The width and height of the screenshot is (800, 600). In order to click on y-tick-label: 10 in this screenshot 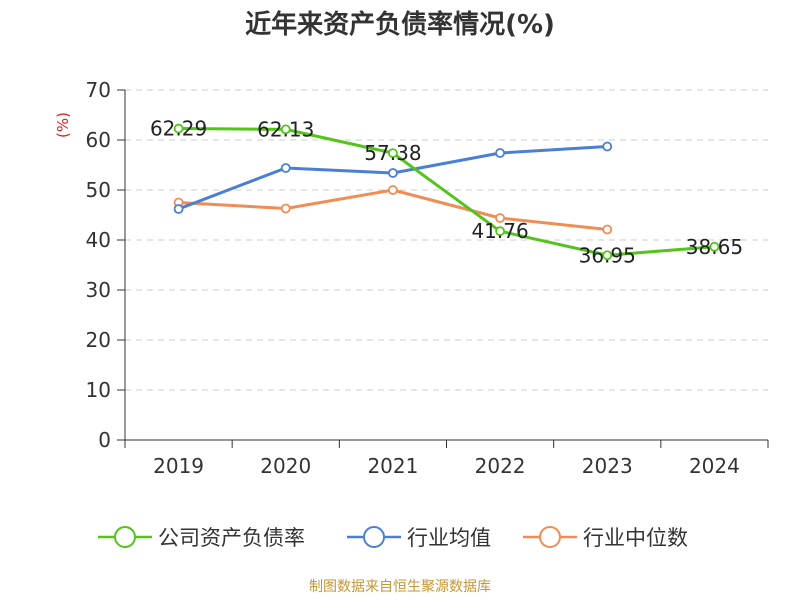, I will do `click(98, 390)`.